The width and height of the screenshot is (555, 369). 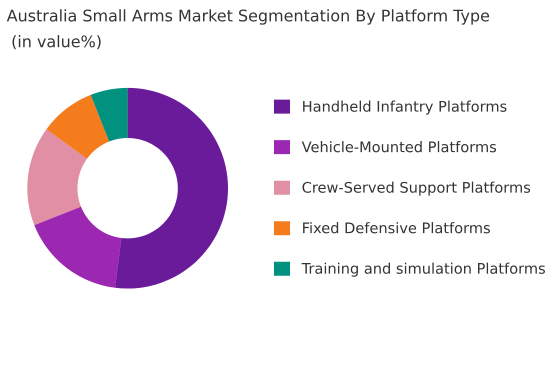 I want to click on legend-label: Training and simulation Platforms, so click(x=423, y=269).